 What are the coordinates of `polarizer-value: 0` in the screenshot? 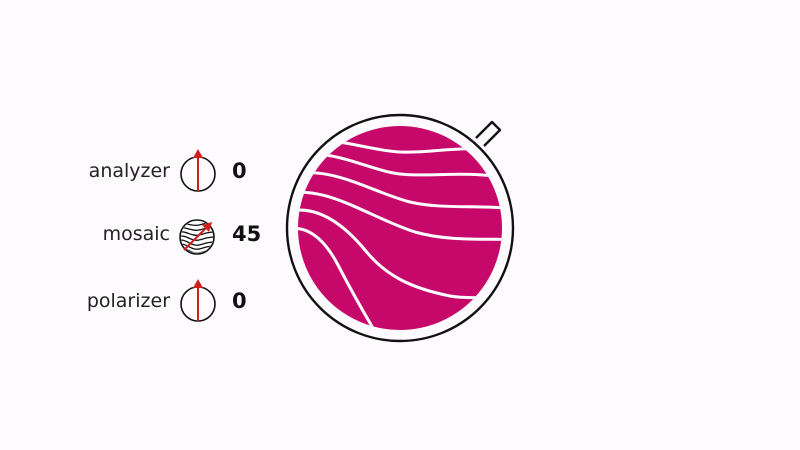 It's located at (239, 301).